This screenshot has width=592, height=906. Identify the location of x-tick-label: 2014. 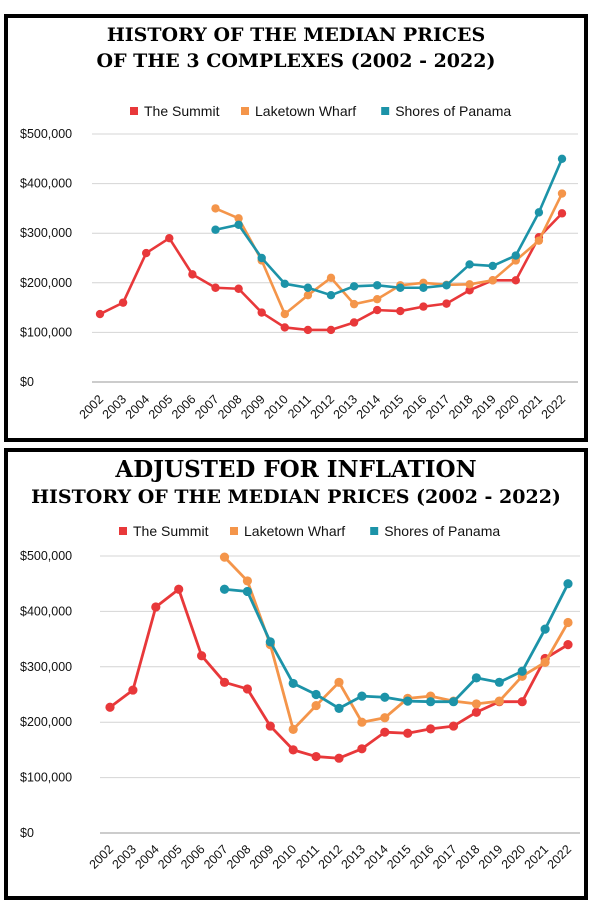
(376, 857).